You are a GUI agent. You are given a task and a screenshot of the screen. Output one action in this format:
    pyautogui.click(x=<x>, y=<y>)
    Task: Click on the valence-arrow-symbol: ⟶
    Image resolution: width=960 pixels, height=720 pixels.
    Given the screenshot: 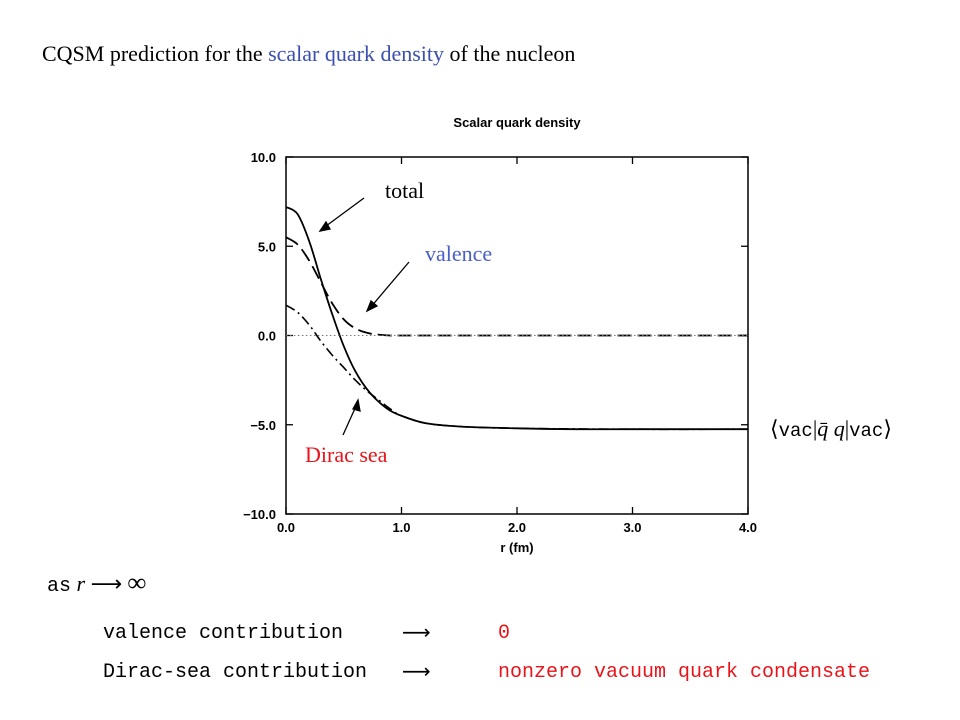 What is the action you would take?
    pyautogui.click(x=416, y=632)
    